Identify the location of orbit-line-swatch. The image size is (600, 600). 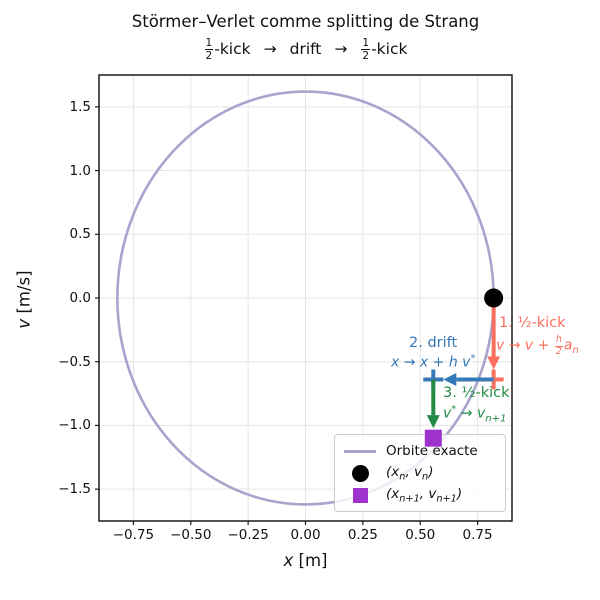
(360, 451).